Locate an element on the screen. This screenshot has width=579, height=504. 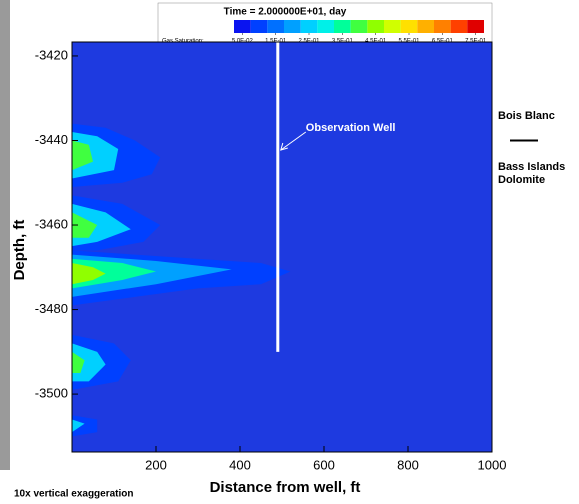
formation-below: Dolomite is located at coordinates (521, 180).